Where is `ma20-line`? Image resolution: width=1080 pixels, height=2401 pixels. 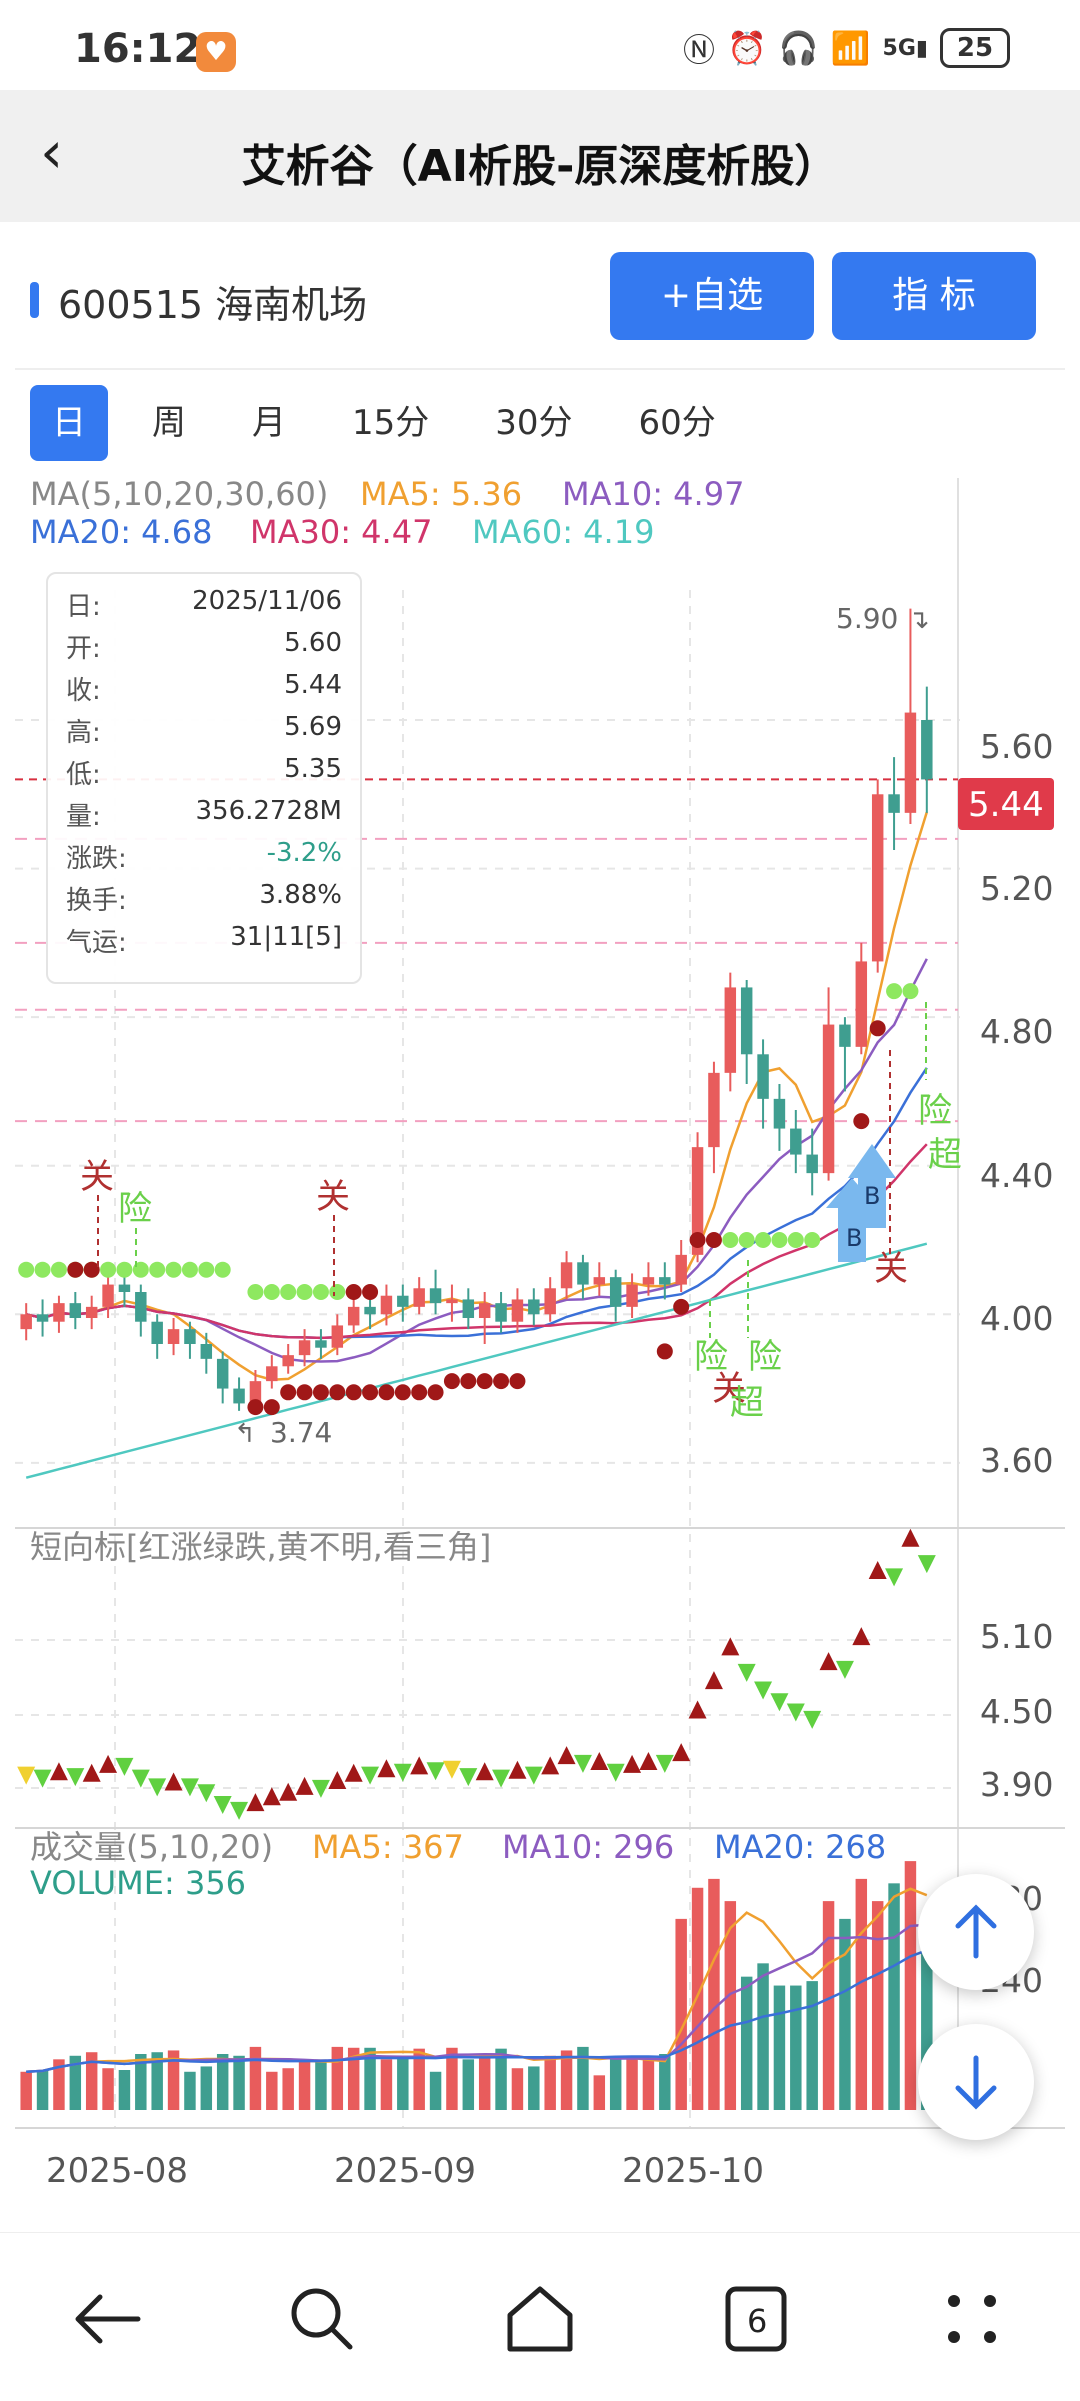
ma20-line is located at coordinates (476, 1203).